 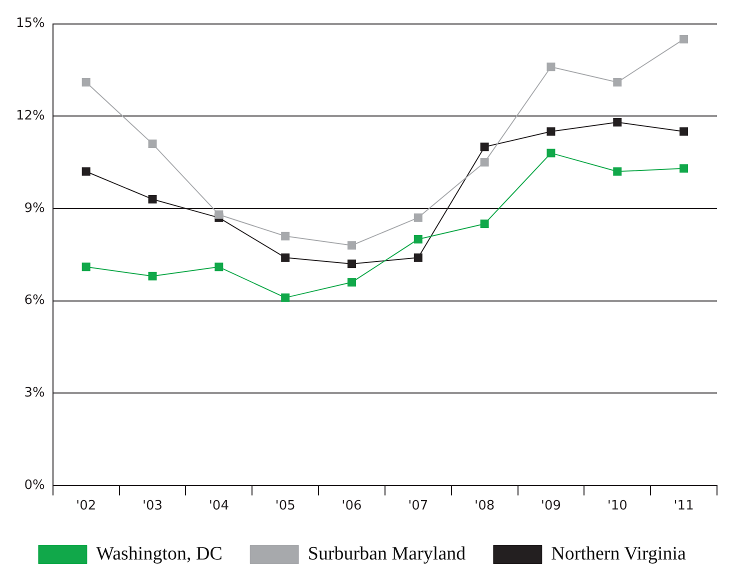 What do you see at coordinates (617, 506) in the screenshot?
I see `x-tick-label: '10` at bounding box center [617, 506].